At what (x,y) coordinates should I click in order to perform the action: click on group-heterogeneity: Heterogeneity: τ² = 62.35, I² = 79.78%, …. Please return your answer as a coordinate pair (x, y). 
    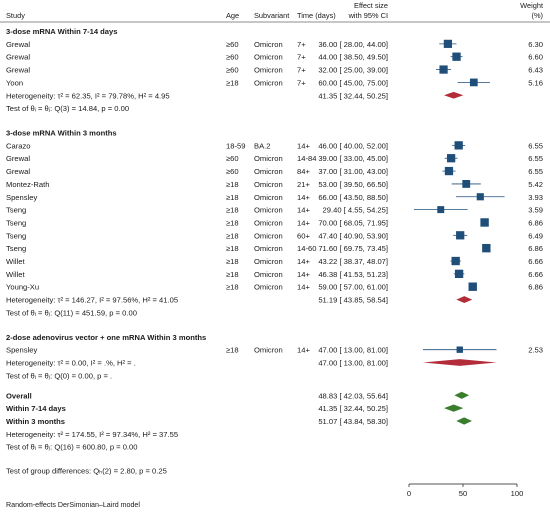
    Looking at the image, I should click on (88, 95).